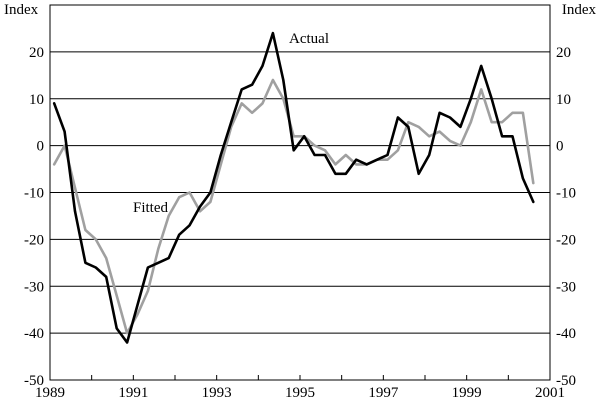 The width and height of the screenshot is (600, 400). I want to click on y-tick-label-left: -50, so click(34, 381).